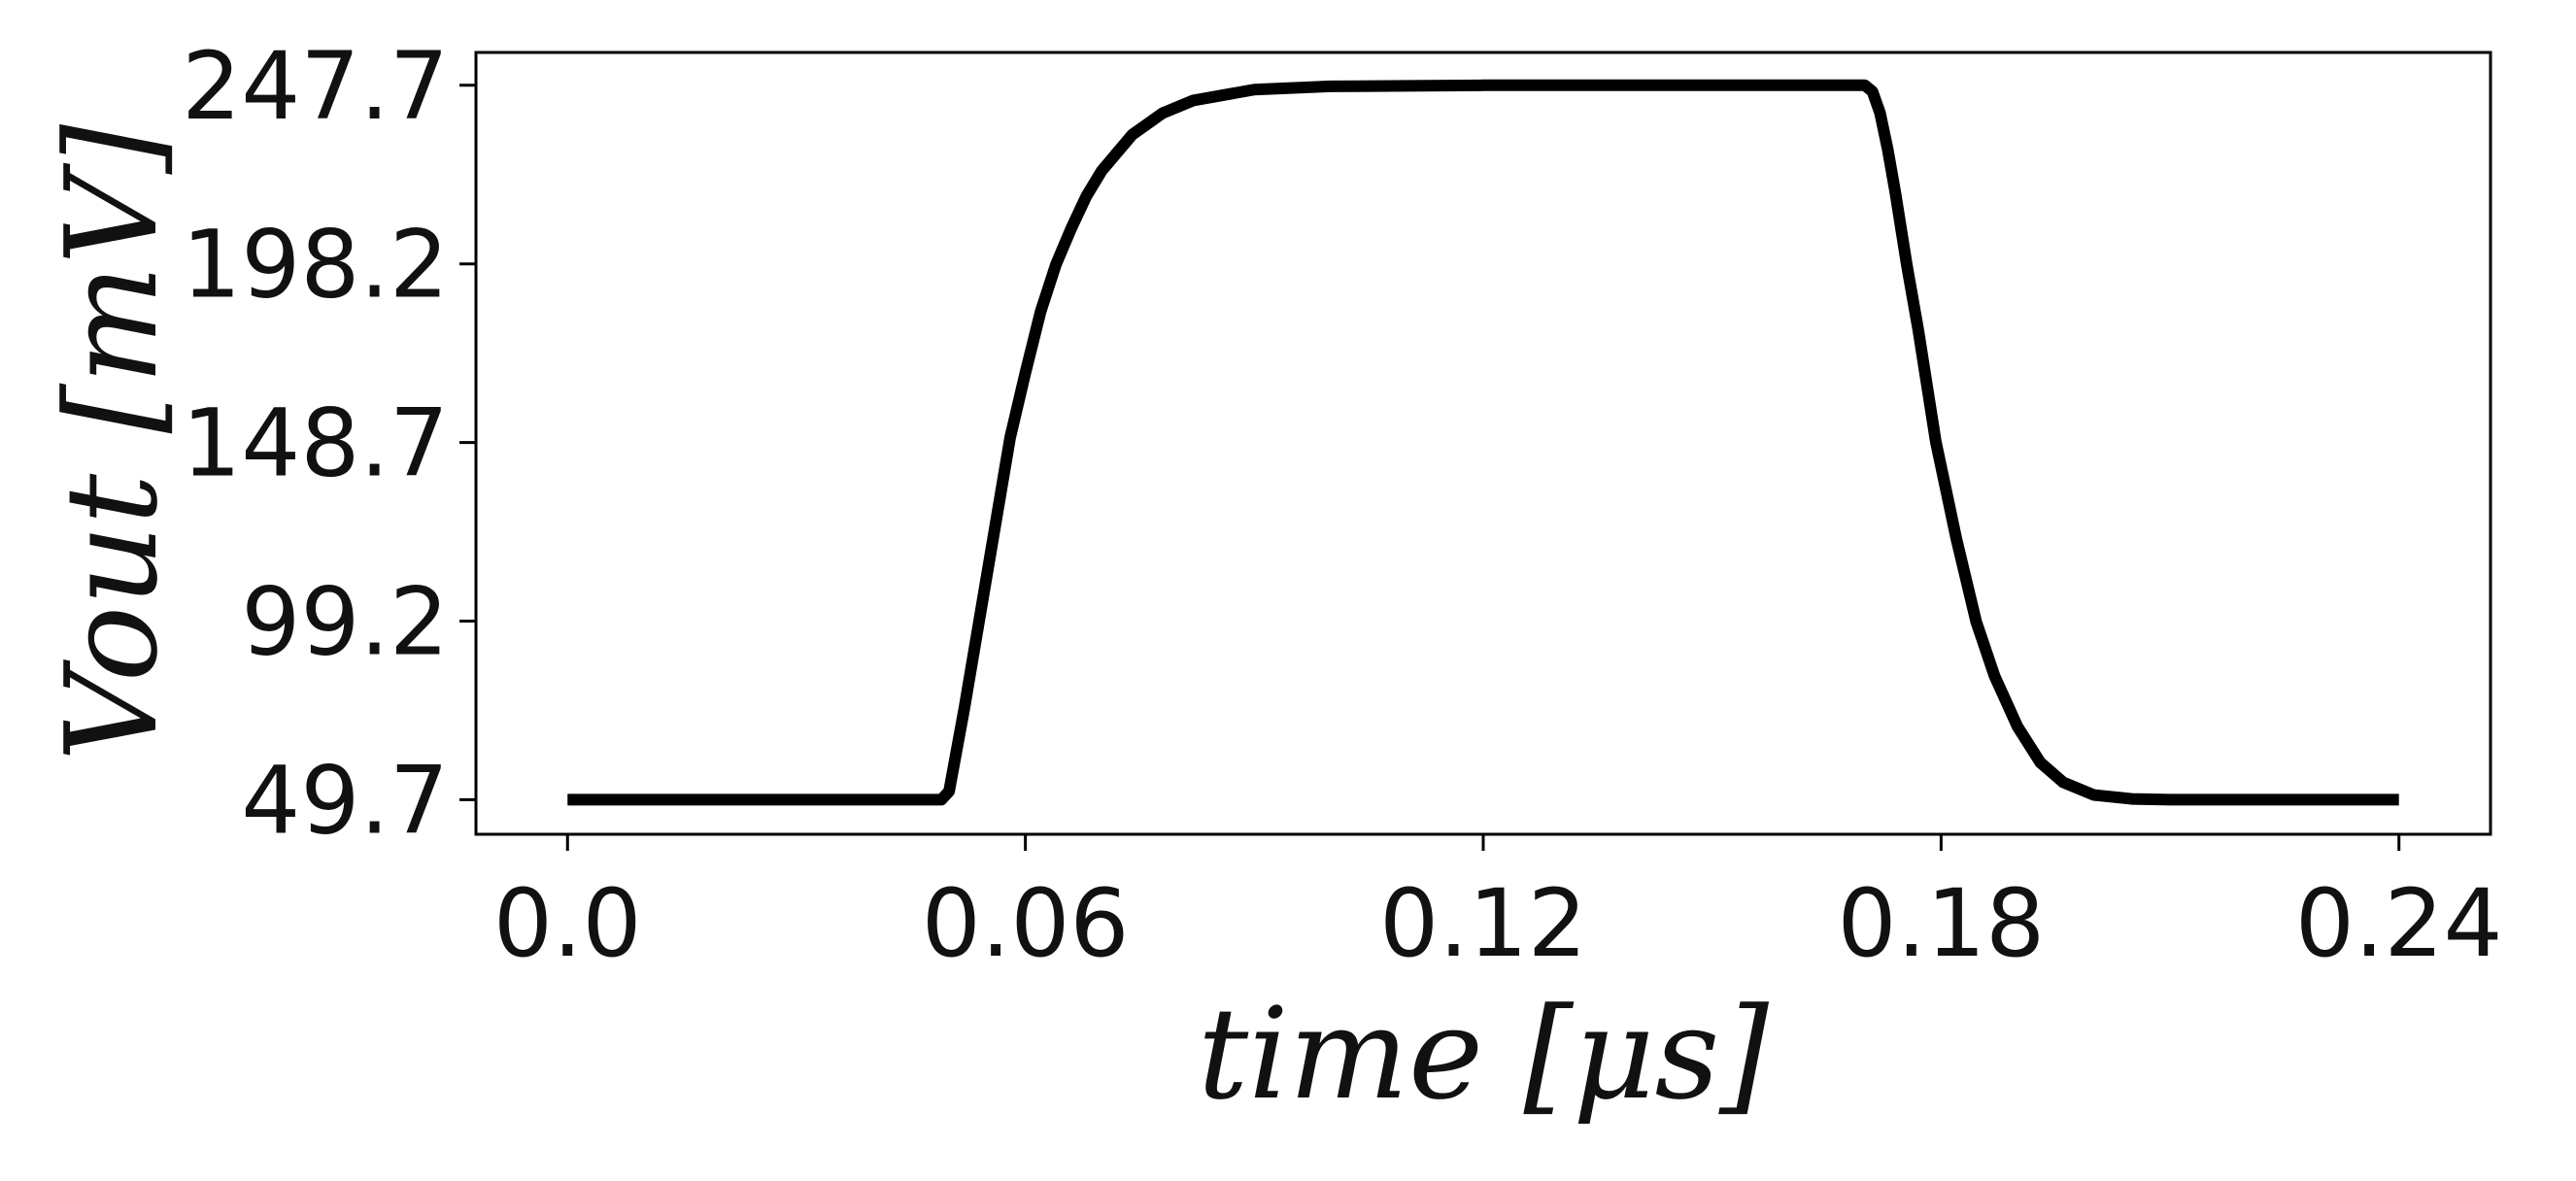  What do you see at coordinates (567, 923) in the screenshot?
I see `x-tick-label: 0.0` at bounding box center [567, 923].